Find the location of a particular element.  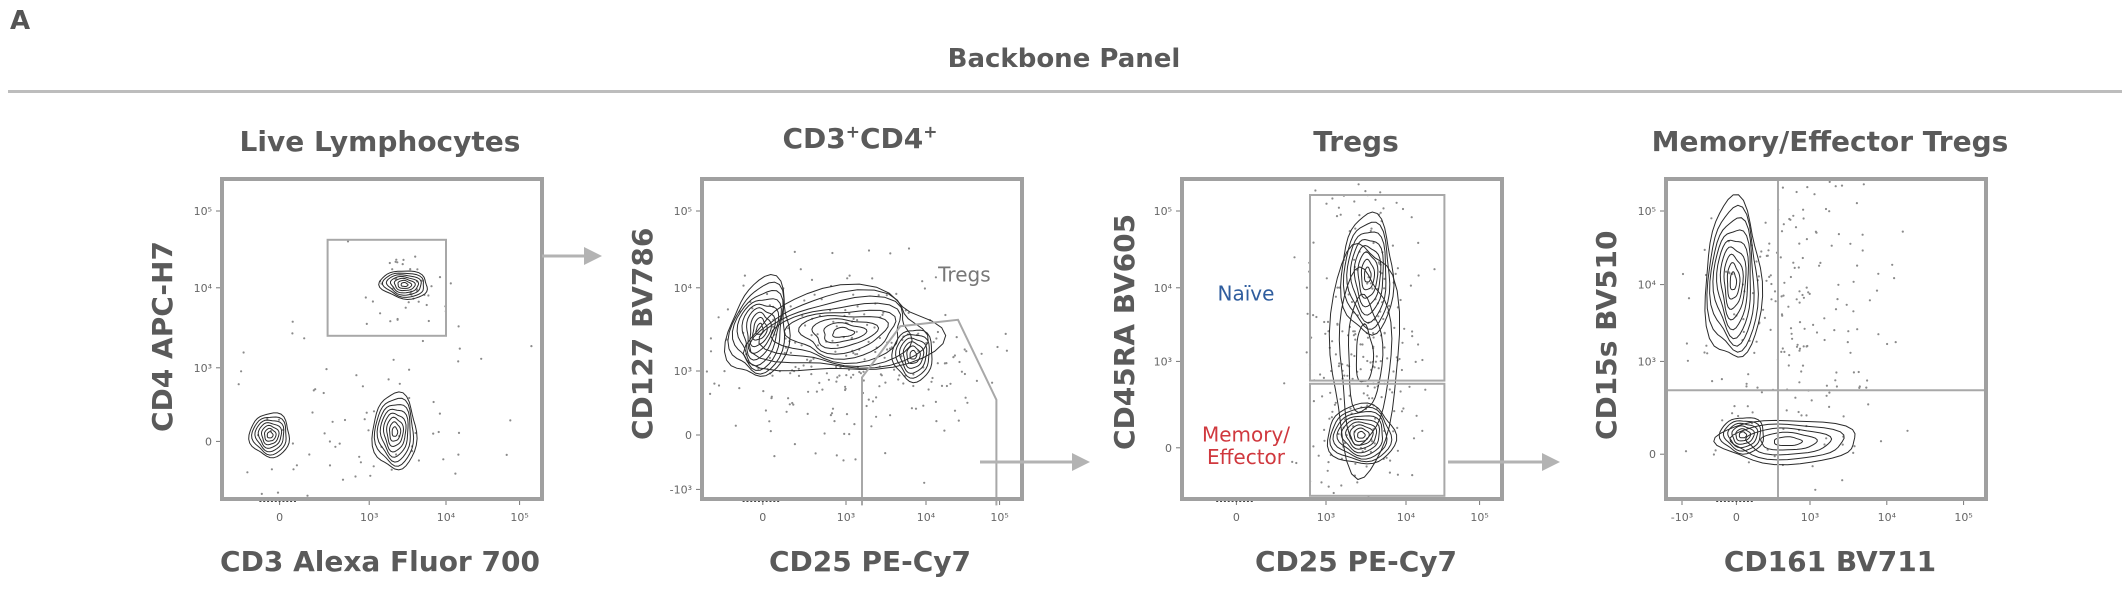

gate-label-naive: Naïve is located at coordinates (1246, 294).